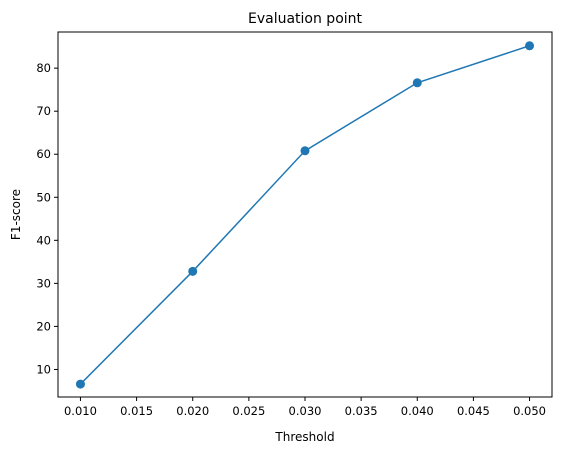  Describe the element at coordinates (305, 411) in the screenshot. I see `x-tick-label: 0.030` at that location.